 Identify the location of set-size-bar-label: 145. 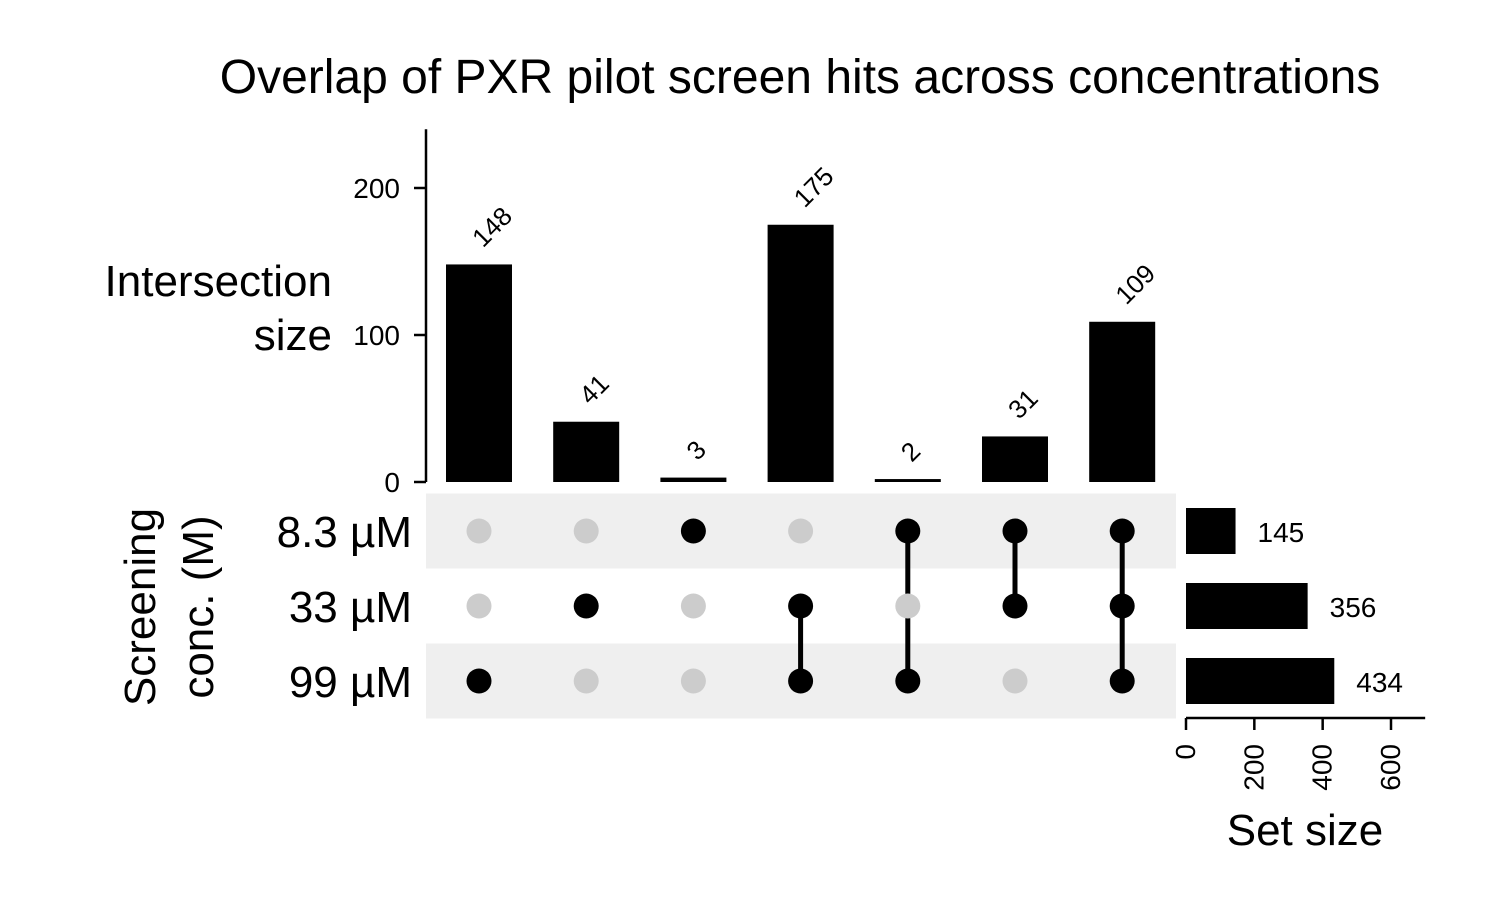
(1281, 532).